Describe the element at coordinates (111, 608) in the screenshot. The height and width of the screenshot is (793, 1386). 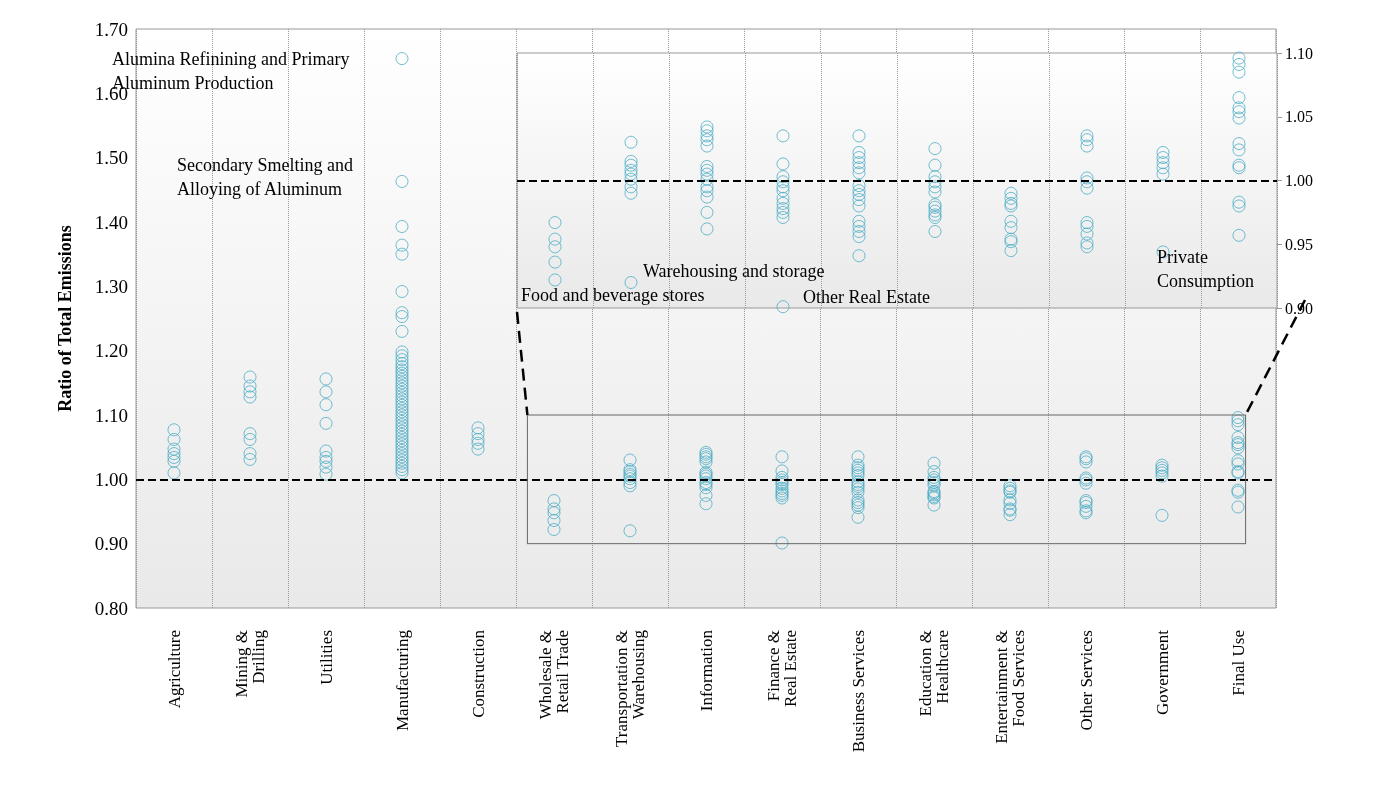
I see `y-tick-label: 0.80` at that location.